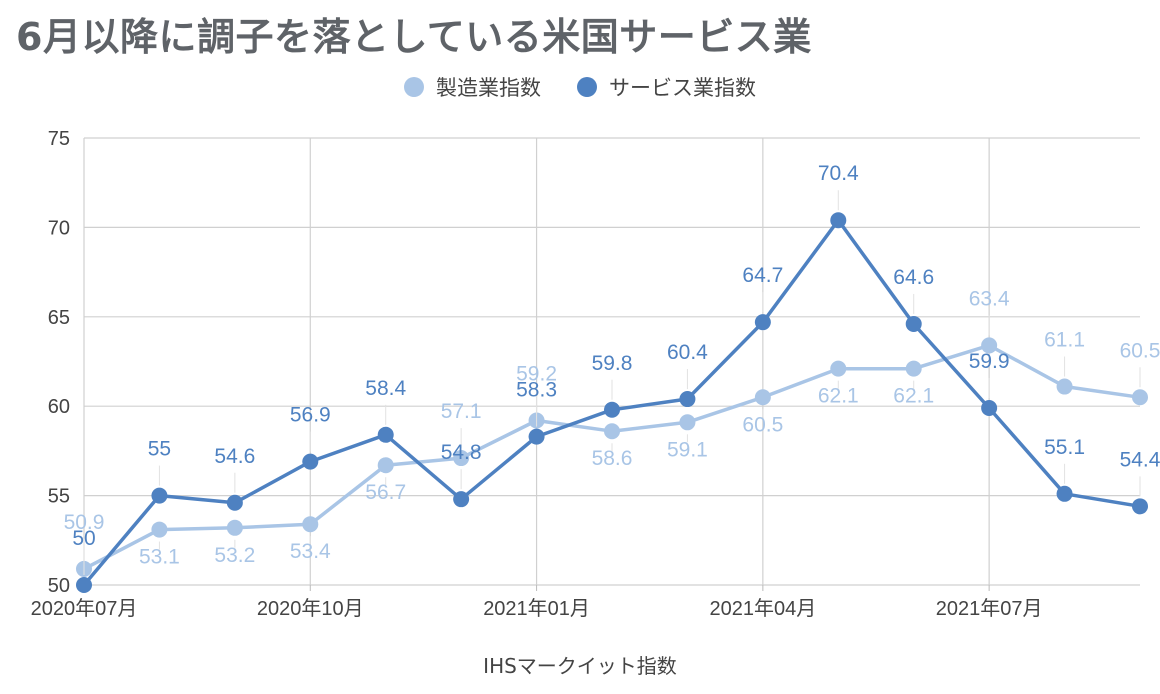  Describe the element at coordinates (1064, 340) in the screenshot. I see `data-label: 61.1` at that location.